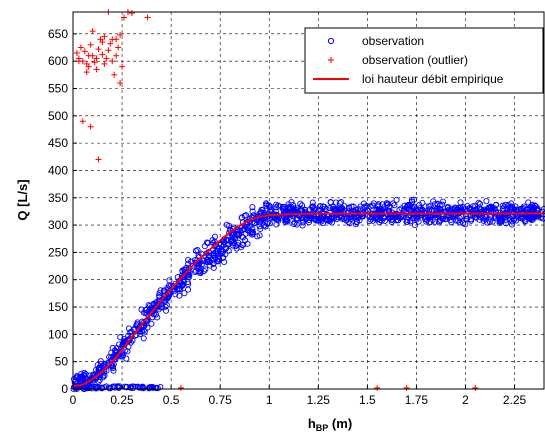 Image resolution: width=545 pixels, height=432 pixels. What do you see at coordinates (64, 389) in the screenshot?
I see `y-tick-label: 0` at bounding box center [64, 389].